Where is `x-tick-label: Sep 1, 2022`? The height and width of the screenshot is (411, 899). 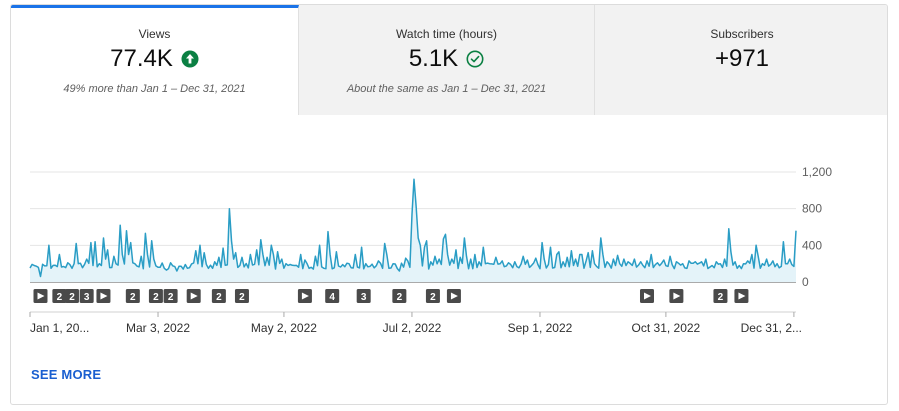 x-tick-label: Sep 1, 2022 is located at coordinates (540, 328).